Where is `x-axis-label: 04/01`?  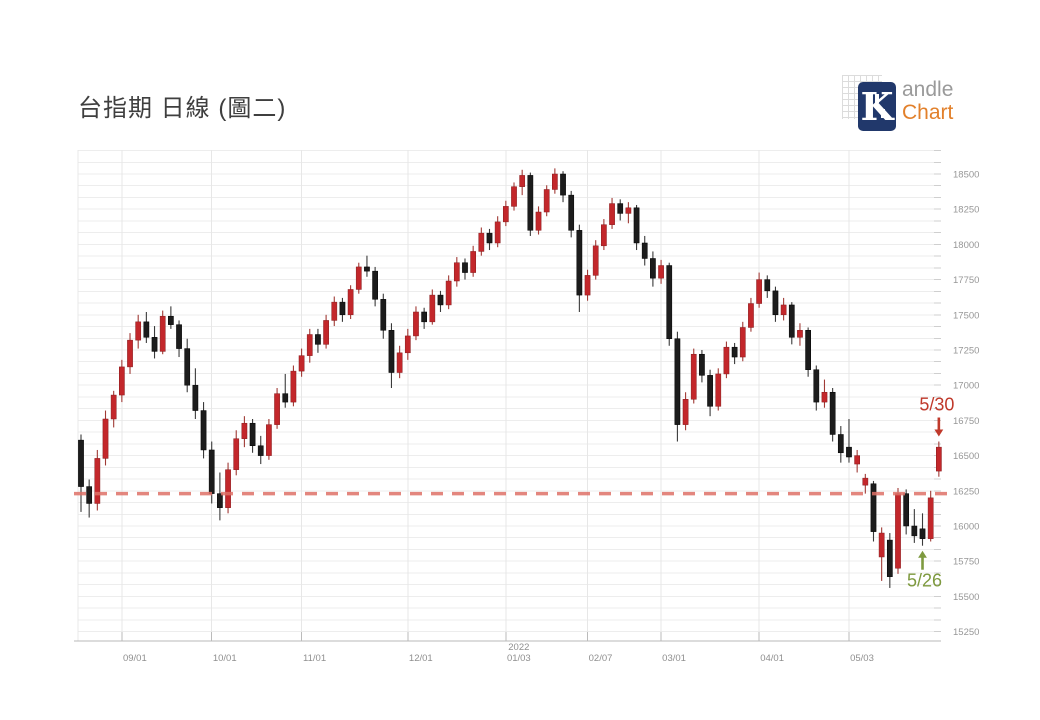
x-axis-label: 04/01 is located at coordinates (772, 658).